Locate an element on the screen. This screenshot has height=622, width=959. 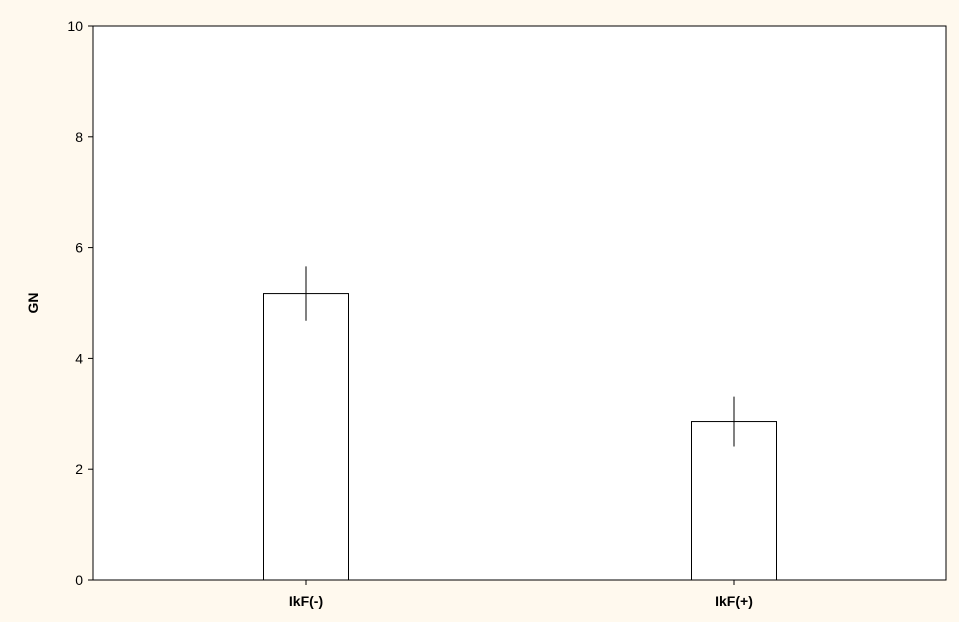
x-tick-label: IkF(-) is located at coordinates (306, 601).